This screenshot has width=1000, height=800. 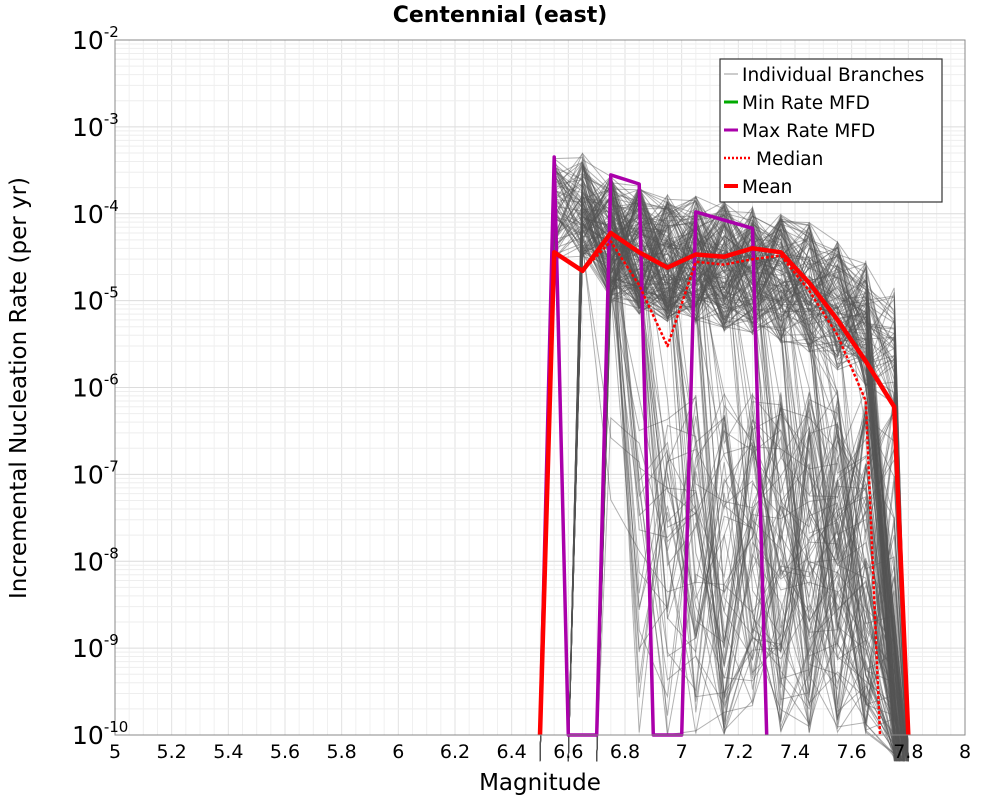 I want to click on y-tick-label: 10⁻⁴, so click(x=95, y=213).